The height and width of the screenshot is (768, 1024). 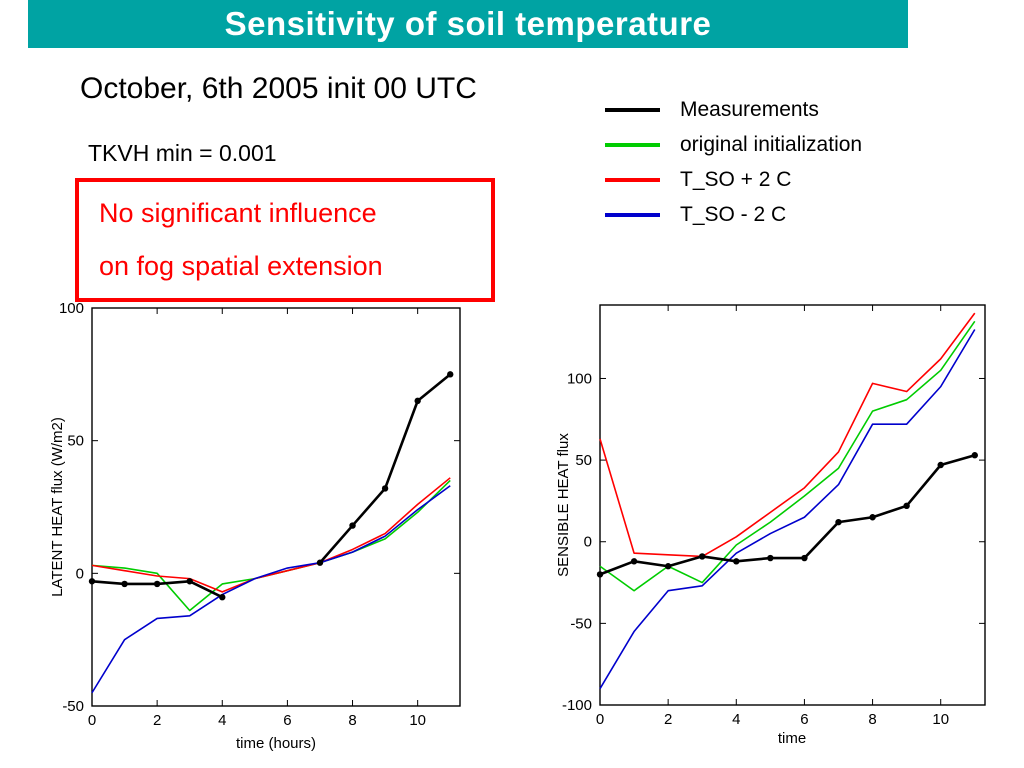 What do you see at coordinates (241, 266) in the screenshot?
I see `note-line-2: on fog spatial extension` at bounding box center [241, 266].